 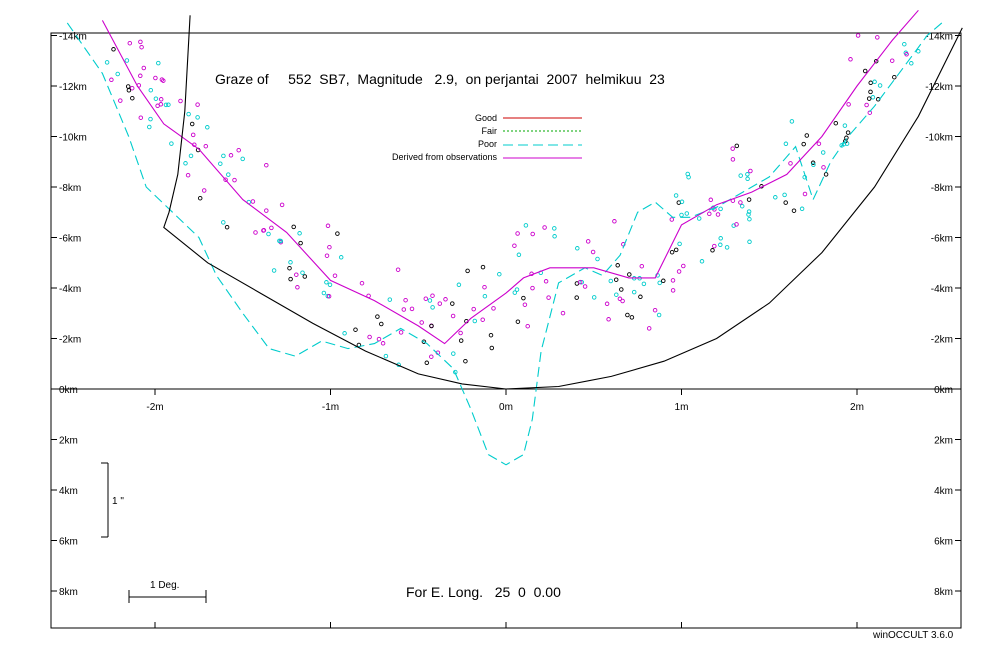 I want to click on y-tick-label-left: -14km, so click(x=73, y=37).